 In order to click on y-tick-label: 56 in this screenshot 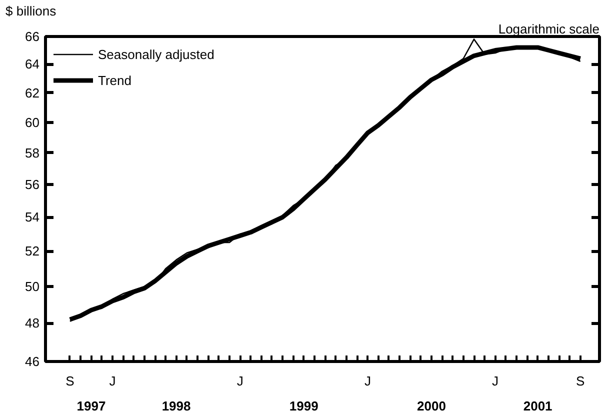, I will do `click(32, 184)`.